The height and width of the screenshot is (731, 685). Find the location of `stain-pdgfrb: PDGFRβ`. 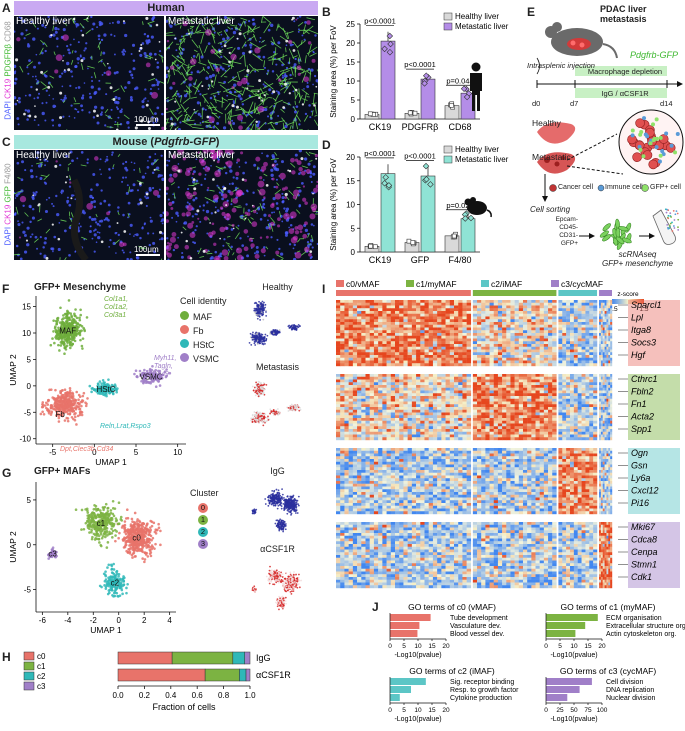

stain-pdgfrb: PDGFRβ is located at coordinates (8, 60).